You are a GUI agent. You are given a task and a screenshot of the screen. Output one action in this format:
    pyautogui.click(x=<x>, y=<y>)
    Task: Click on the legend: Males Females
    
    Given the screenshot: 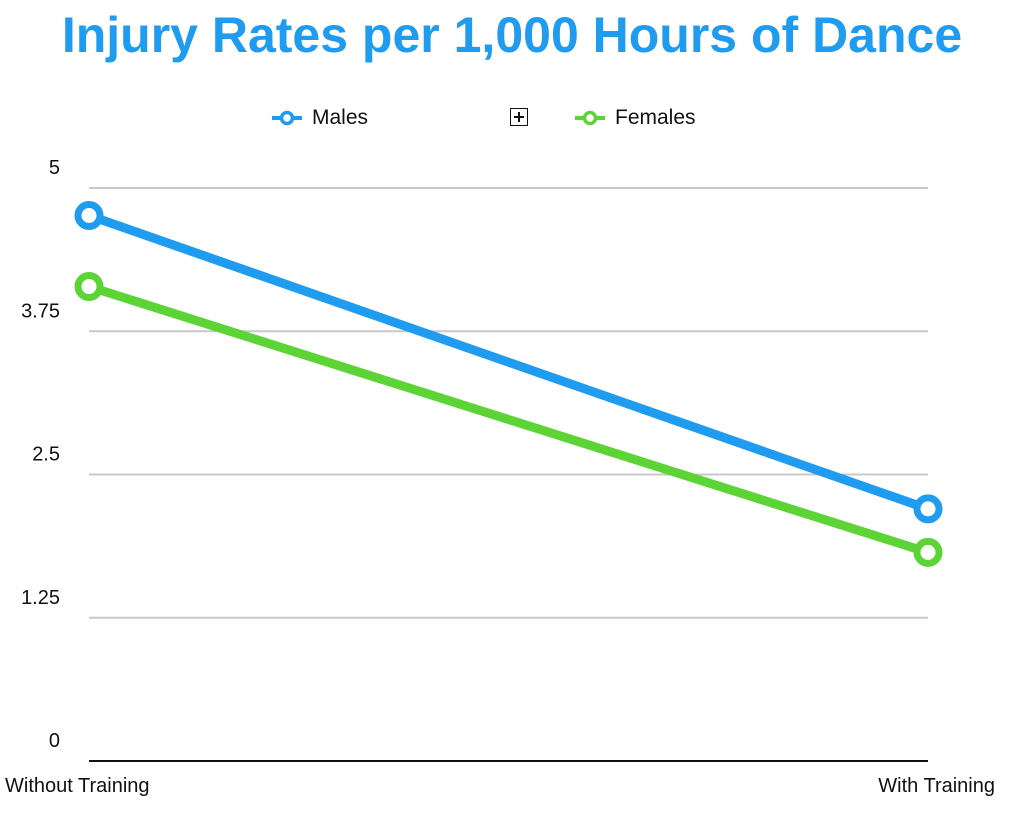 What is the action you would take?
    pyautogui.click(x=512, y=118)
    